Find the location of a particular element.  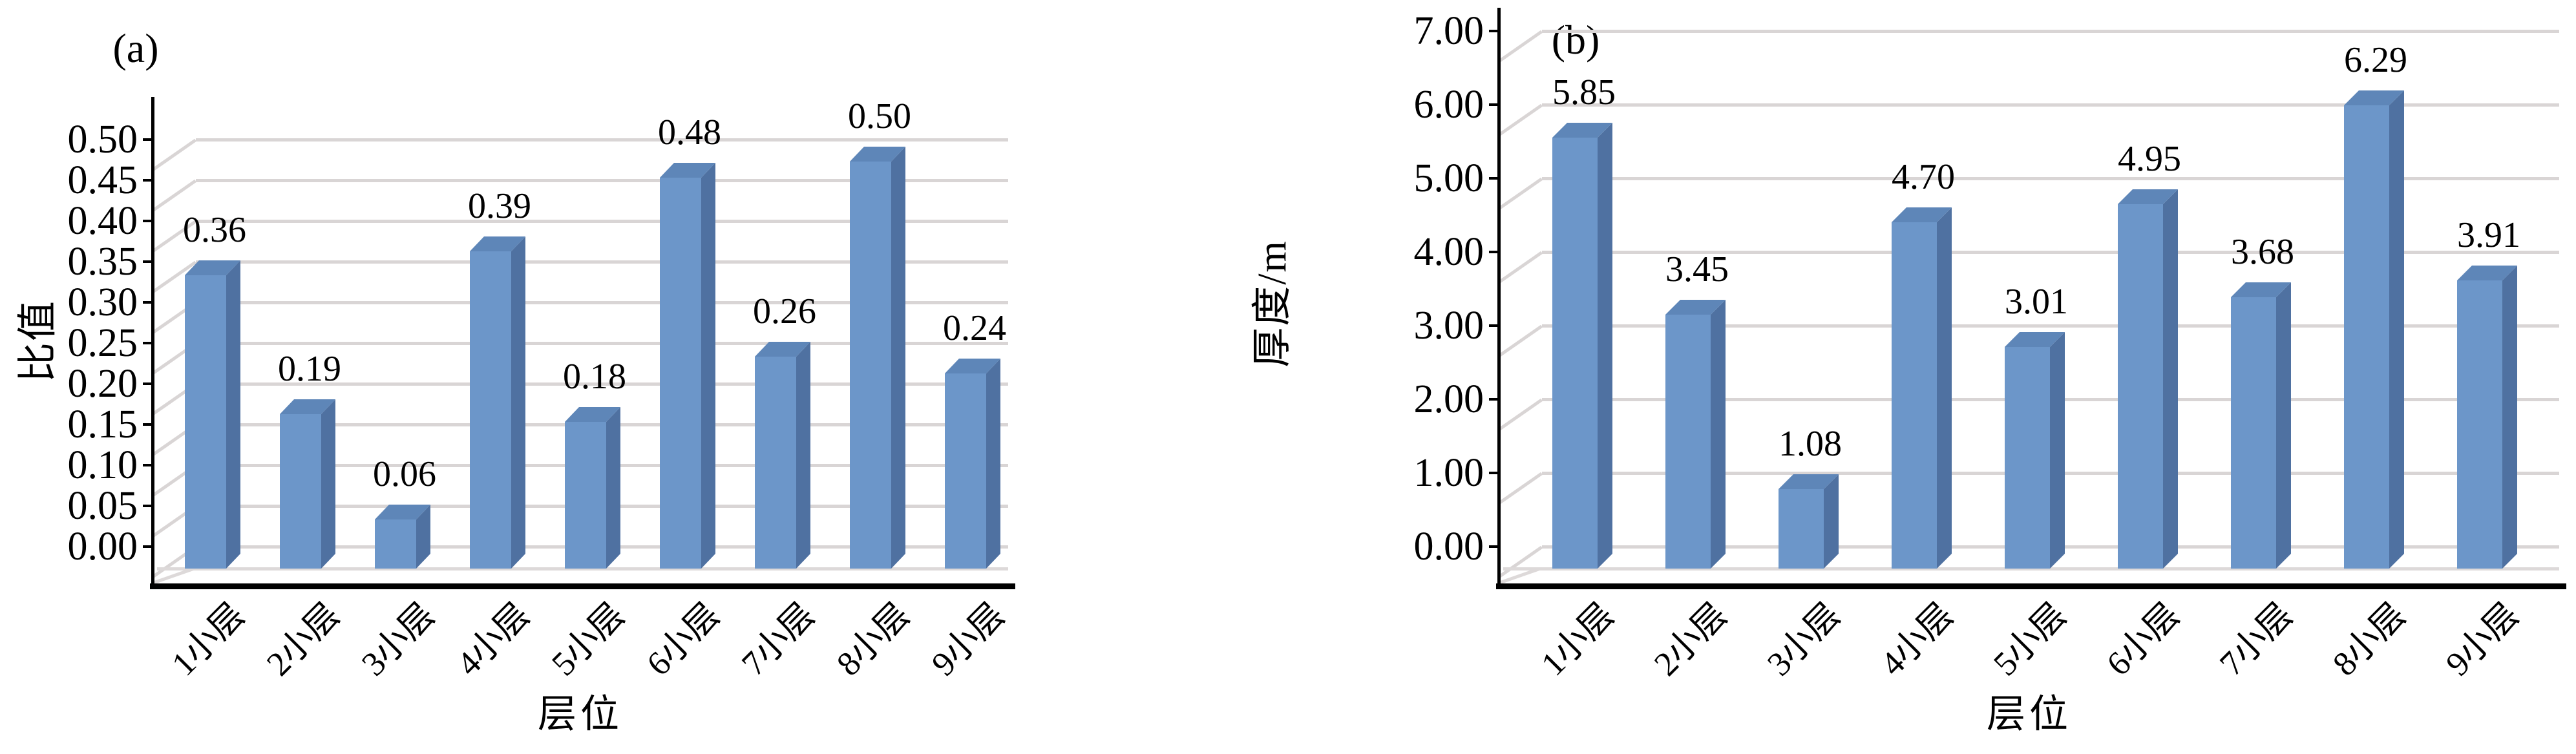

y-tick-label: 0.50 is located at coordinates (102, 140).